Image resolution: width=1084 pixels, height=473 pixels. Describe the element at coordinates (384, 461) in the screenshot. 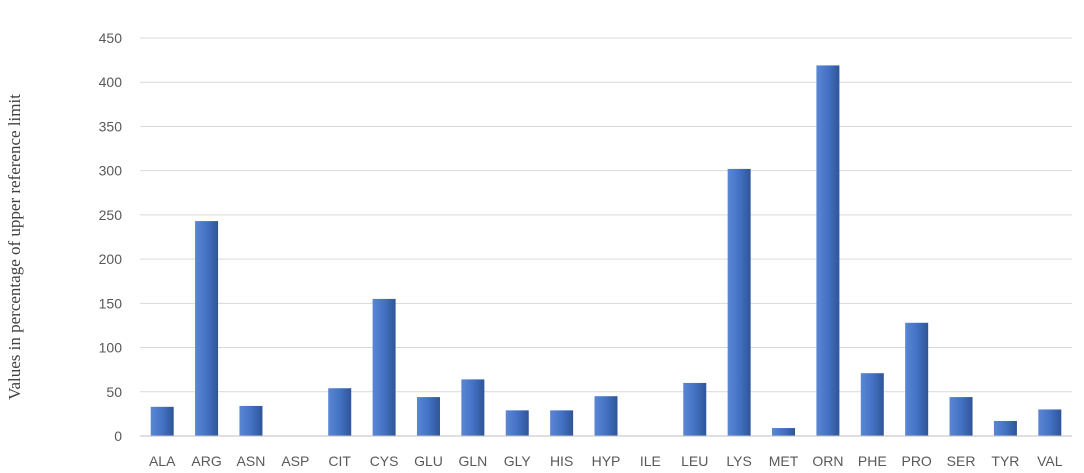

I see `x-tick-label: CYS` at that location.